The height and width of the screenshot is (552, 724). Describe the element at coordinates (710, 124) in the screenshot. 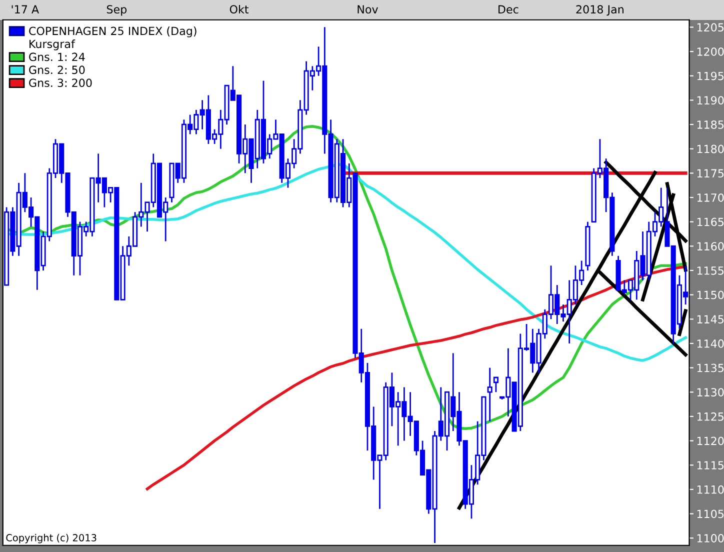

I see `y-tick-label: 1185` at that location.